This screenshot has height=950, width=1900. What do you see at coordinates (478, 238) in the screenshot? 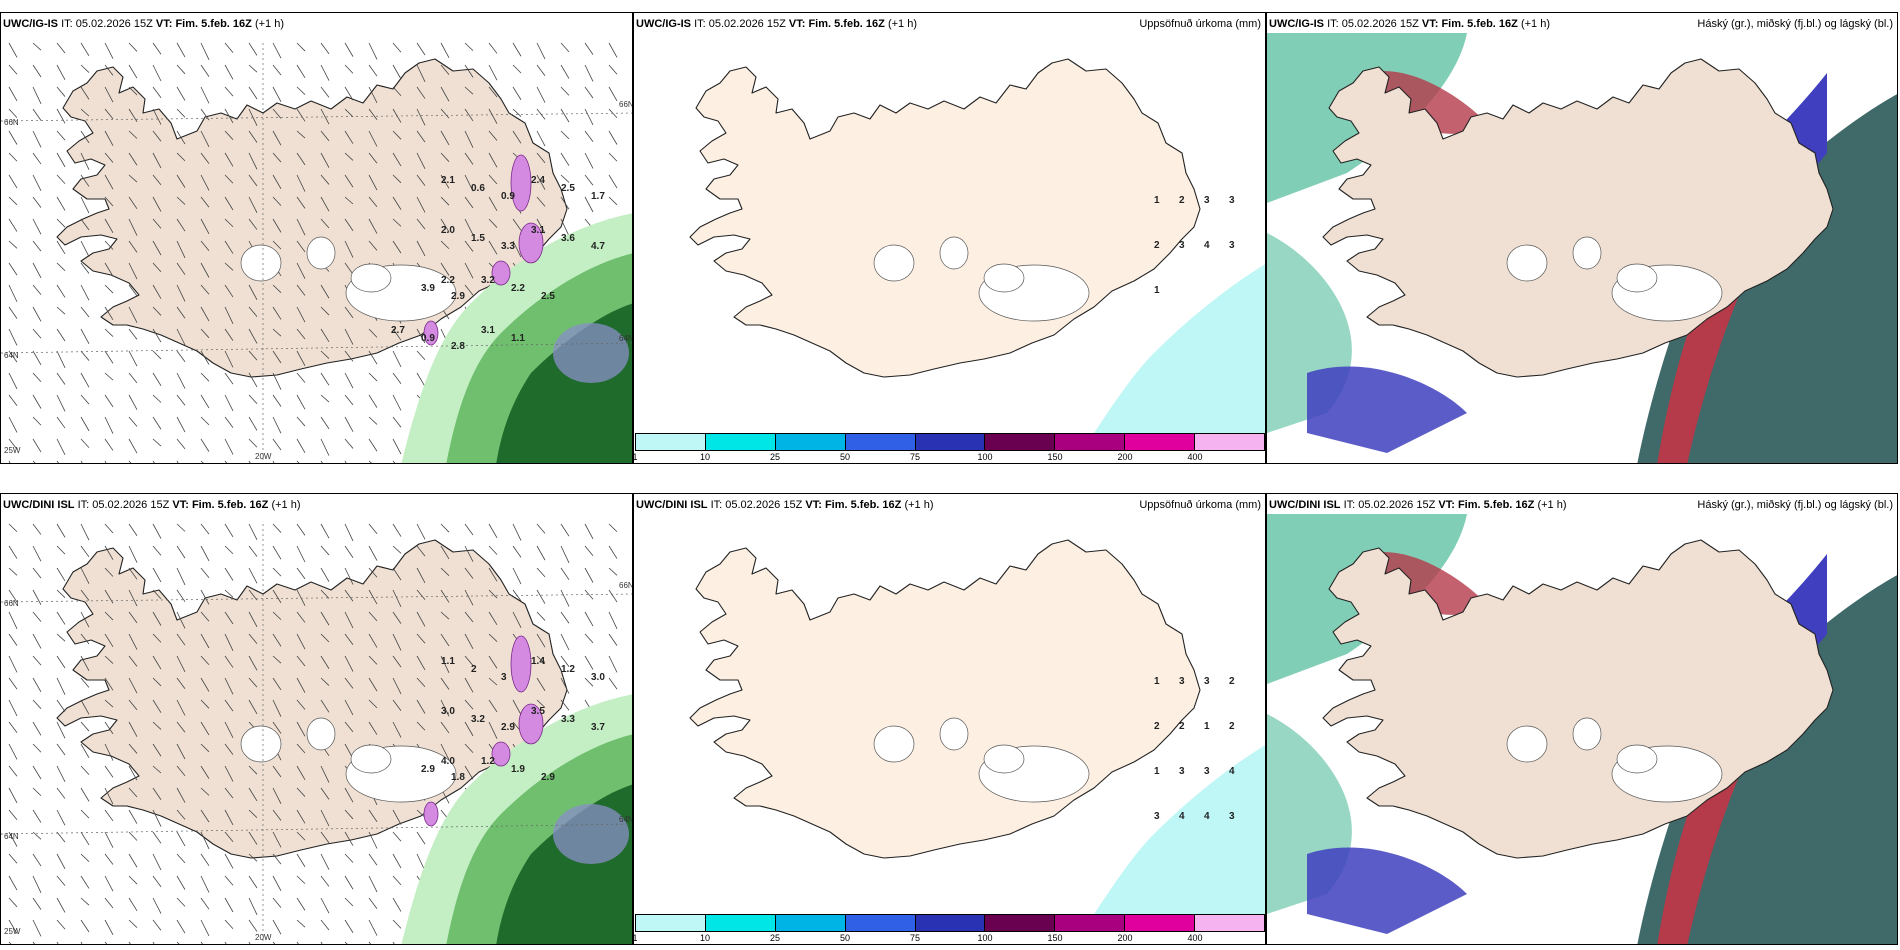
I see `precip-value-label: 1.5` at bounding box center [478, 238].